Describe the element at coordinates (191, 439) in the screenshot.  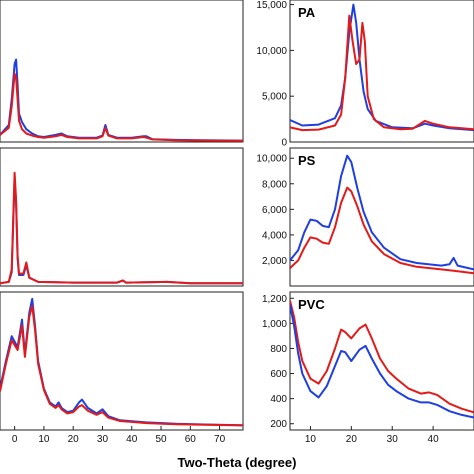
I see `x-tick-label: 60` at that location.